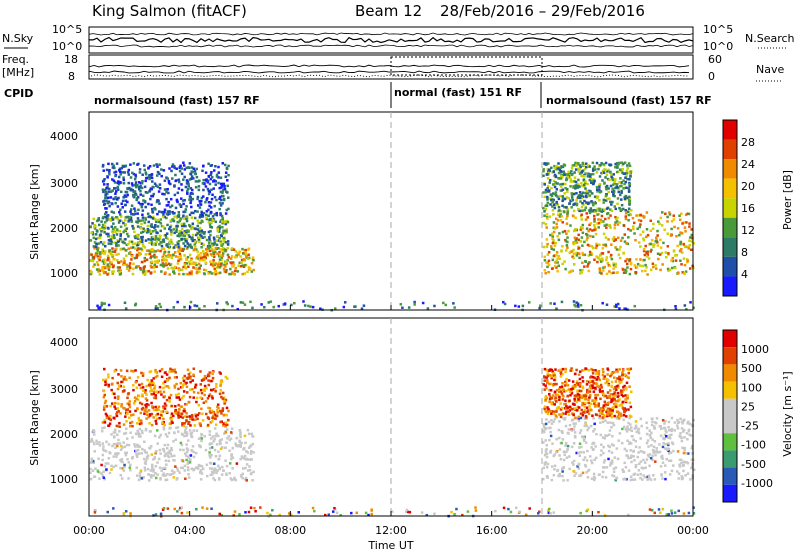 Image resolution: width=800 pixels, height=558 pixels. I want to click on noise-series, so click(391, 46).